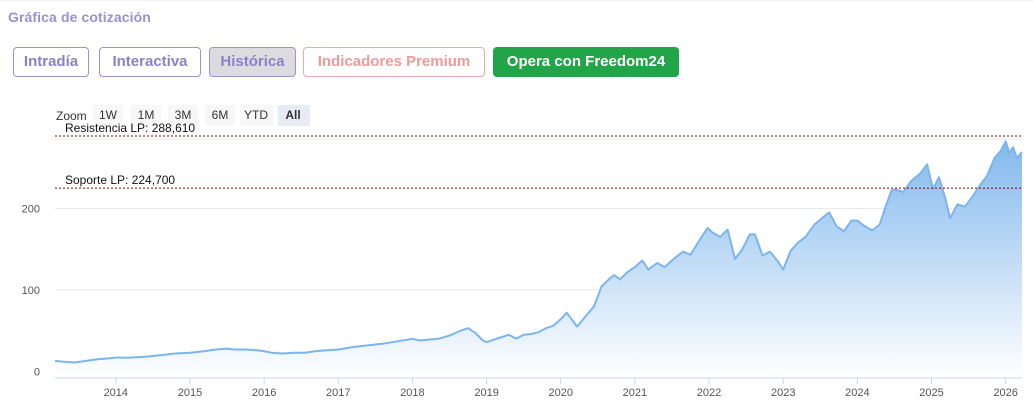 The image size is (1033, 415). I want to click on x-tick-label-2016: 2016, so click(264, 393).